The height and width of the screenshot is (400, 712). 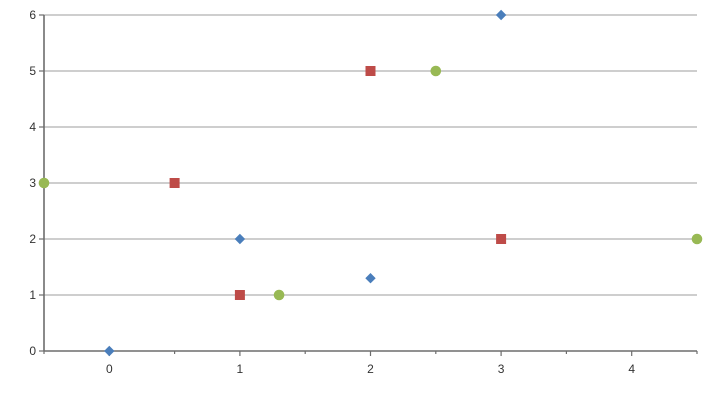 I want to click on x-tick-label-4: 4, so click(x=631, y=369).